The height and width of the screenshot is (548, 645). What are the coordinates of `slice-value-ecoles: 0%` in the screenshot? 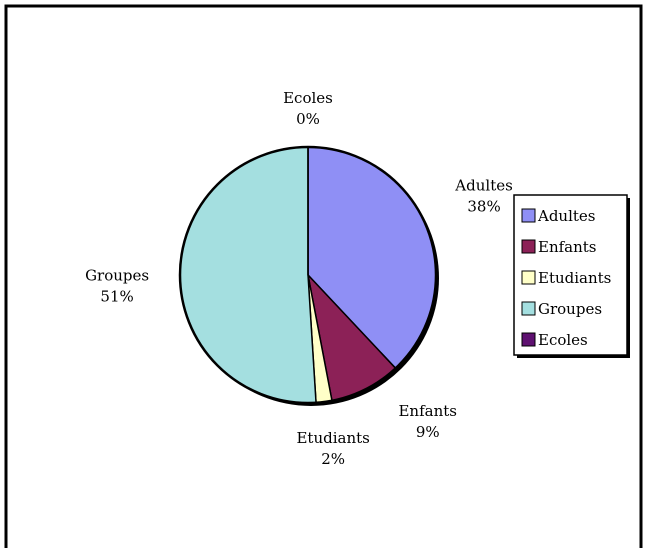 It's located at (308, 119).